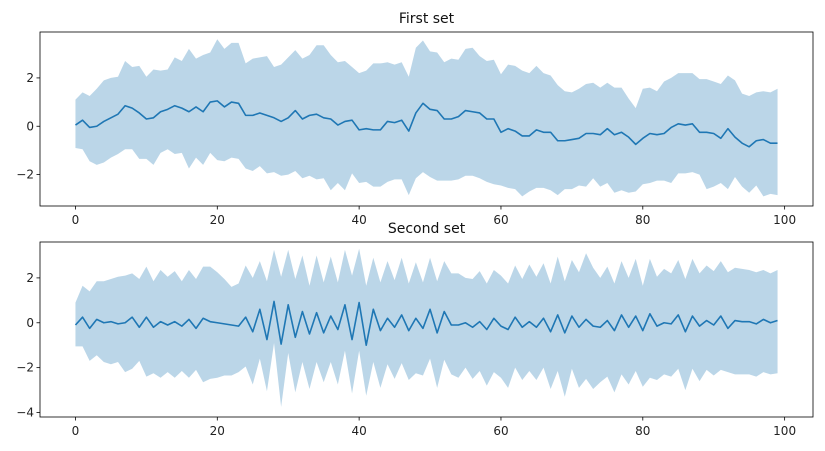 The image size is (825, 451). Describe the element at coordinates (358, 220) in the screenshot. I see `first-set-x-tick-label: 40` at that location.